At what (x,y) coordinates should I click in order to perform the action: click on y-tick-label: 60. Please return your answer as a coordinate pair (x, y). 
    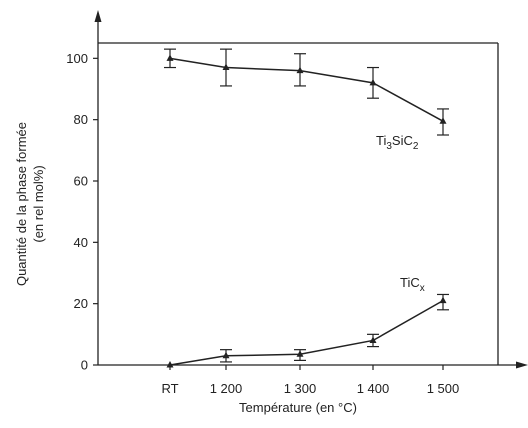
    Looking at the image, I should click on (81, 181).